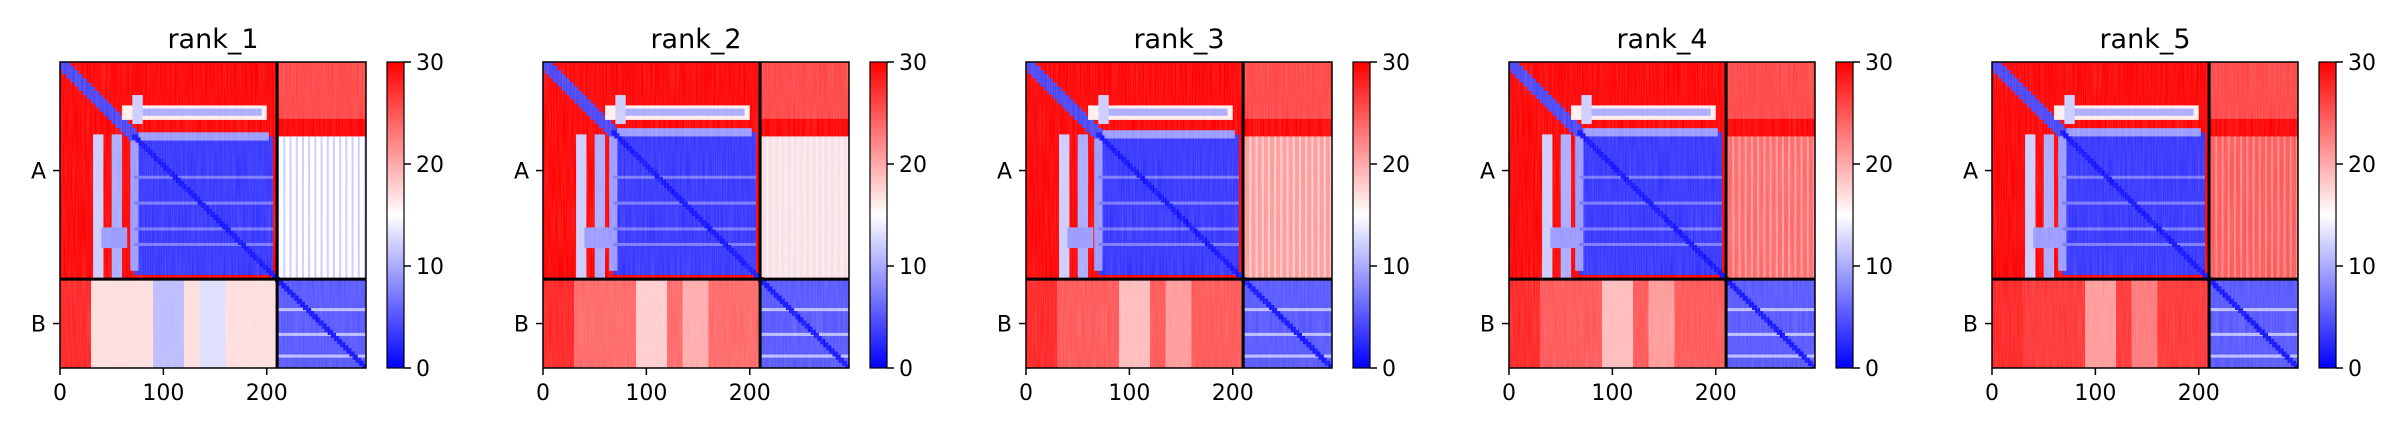 Image resolution: width=2401 pixels, height=438 pixels. What do you see at coordinates (2144, 39) in the screenshot?
I see `chart-title: rank_5` at bounding box center [2144, 39].